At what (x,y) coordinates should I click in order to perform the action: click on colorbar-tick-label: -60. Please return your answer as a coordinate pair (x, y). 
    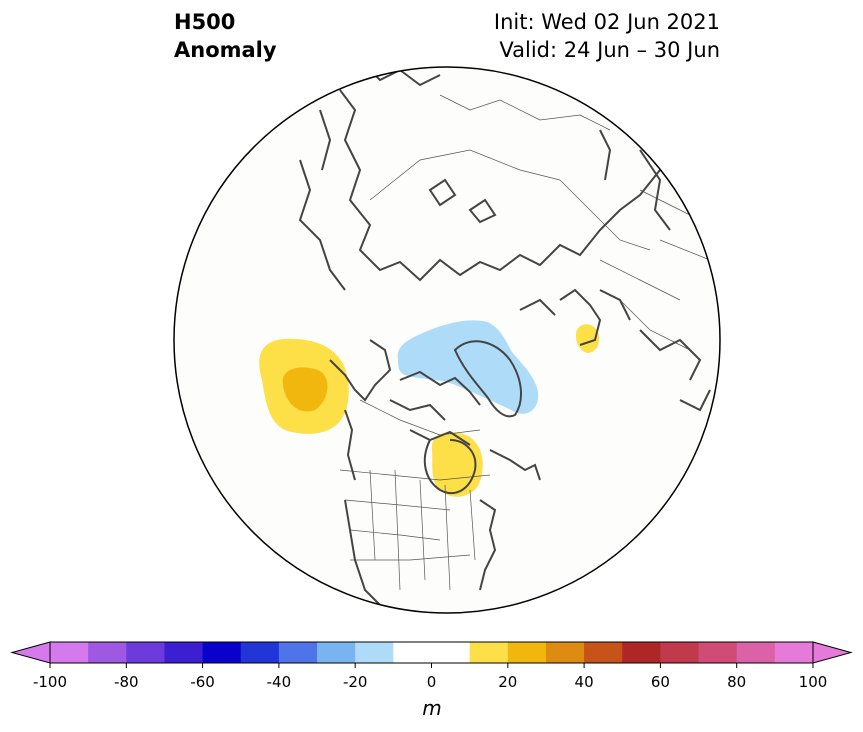
    Looking at the image, I should click on (202, 682).